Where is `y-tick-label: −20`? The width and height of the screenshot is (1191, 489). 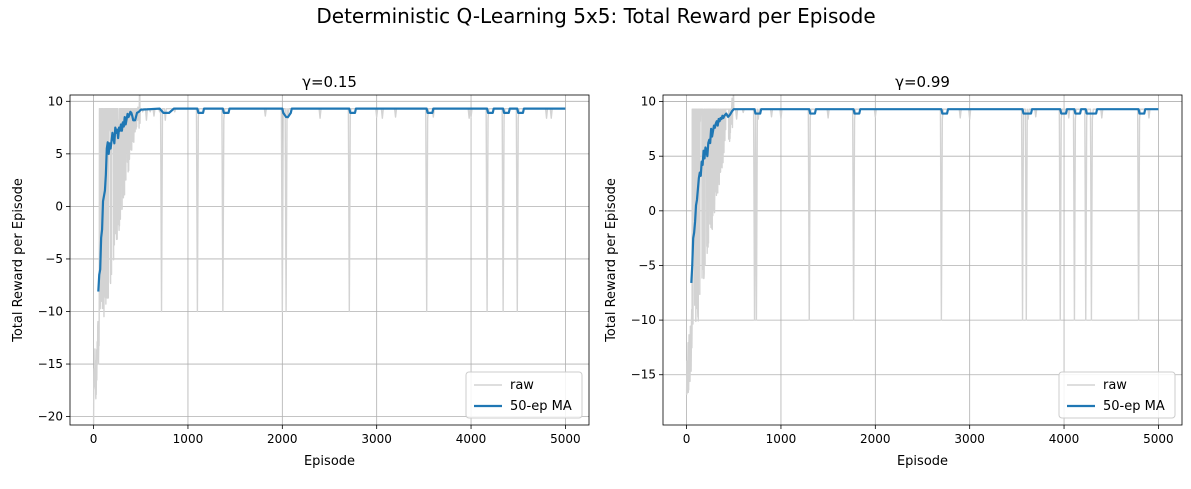 y-tick-label: −20 is located at coordinates (50, 417).